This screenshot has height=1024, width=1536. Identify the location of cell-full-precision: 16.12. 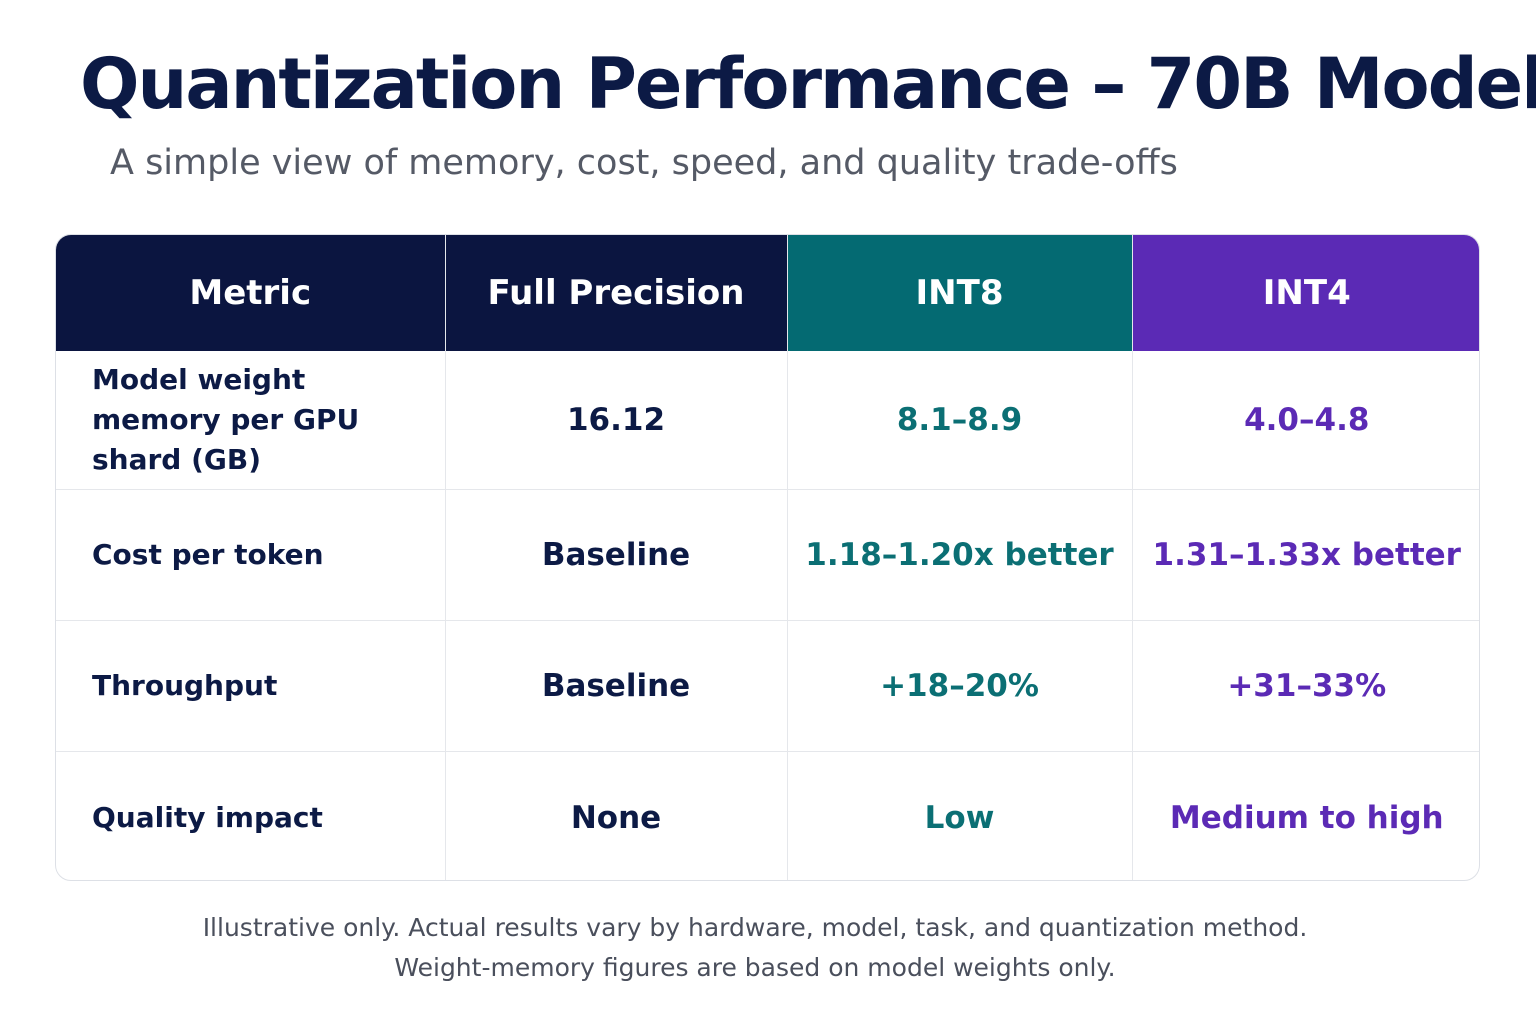
(616, 420).